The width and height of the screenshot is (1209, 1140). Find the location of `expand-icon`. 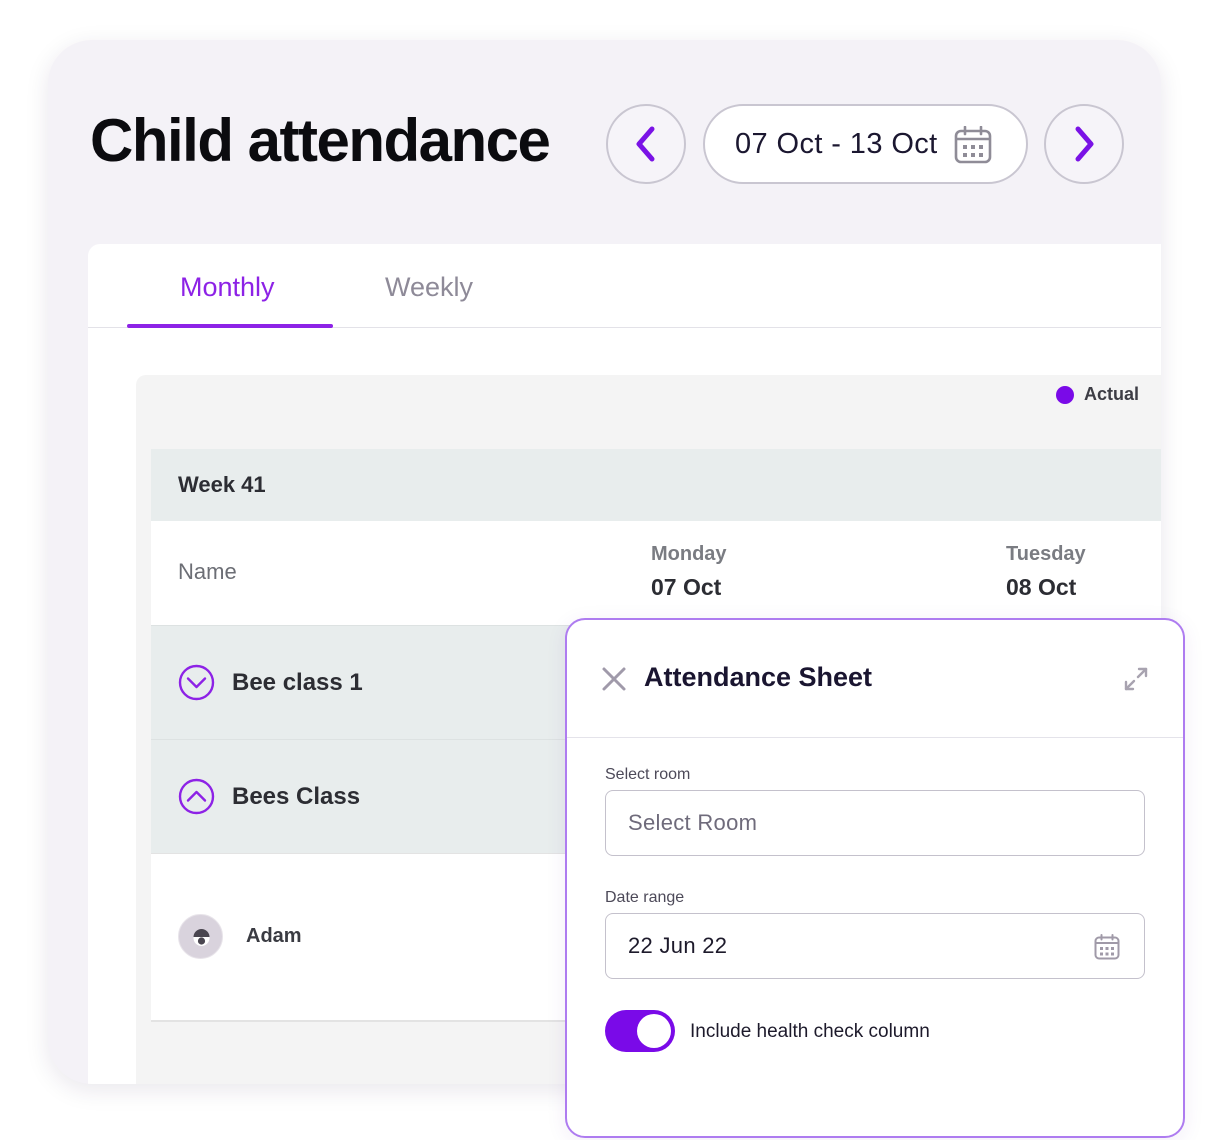

expand-icon is located at coordinates (1136, 679).